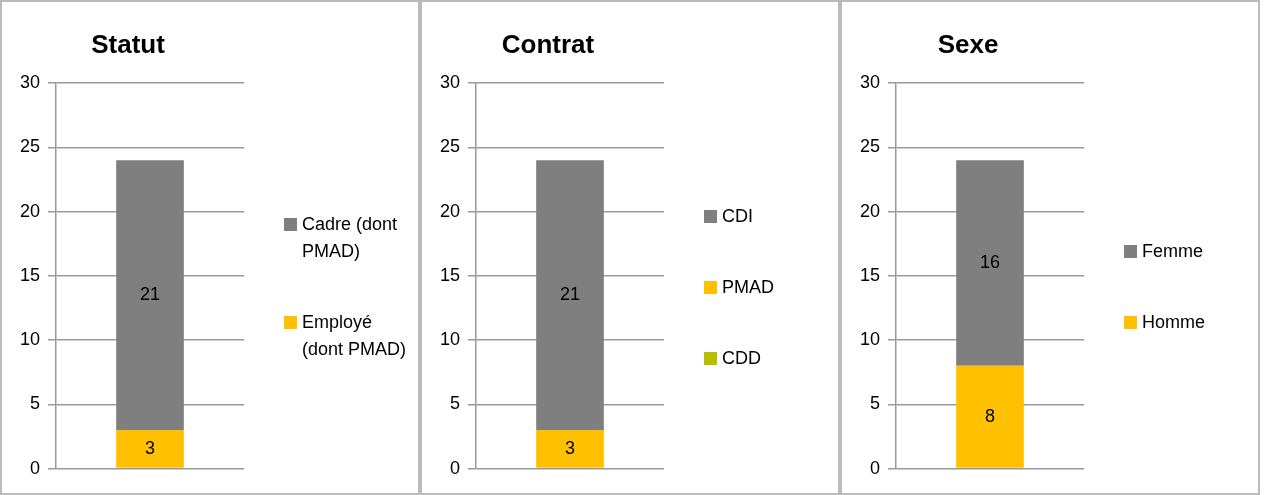 This screenshot has height=495, width=1264. I want to click on data-label: 8, so click(990, 415).